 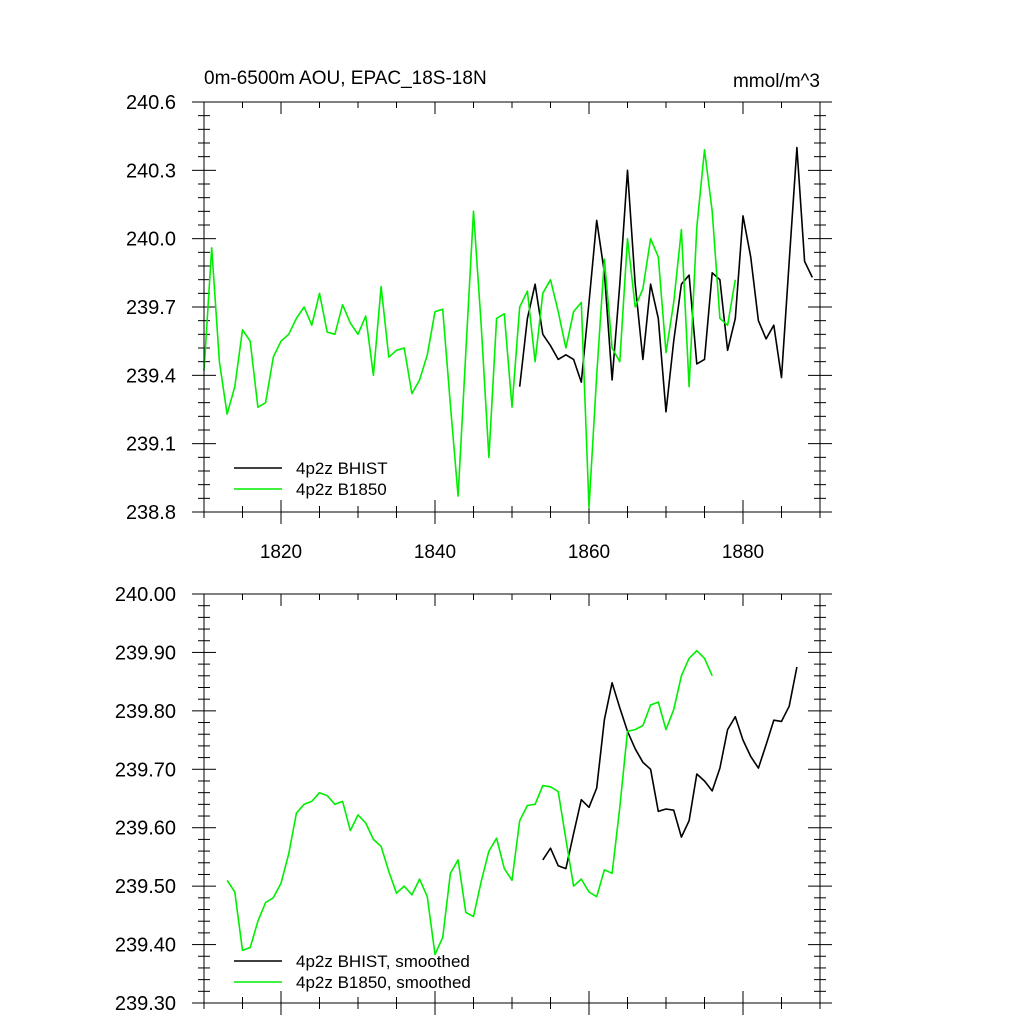 I want to click on y-tick-label: 239.50, so click(x=145, y=887).